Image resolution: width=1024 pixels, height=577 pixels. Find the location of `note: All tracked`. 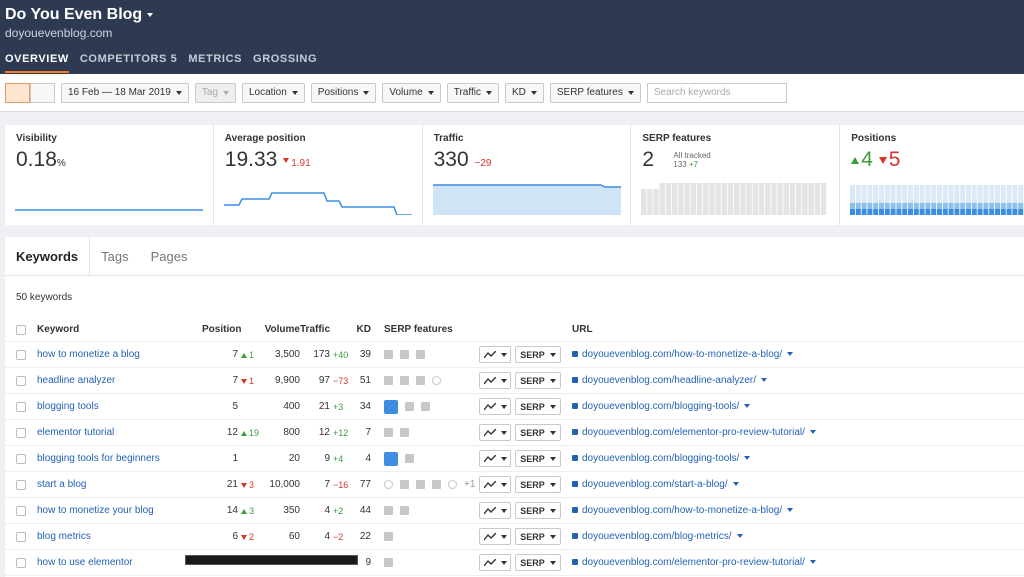

note: All tracked is located at coordinates (692, 155).